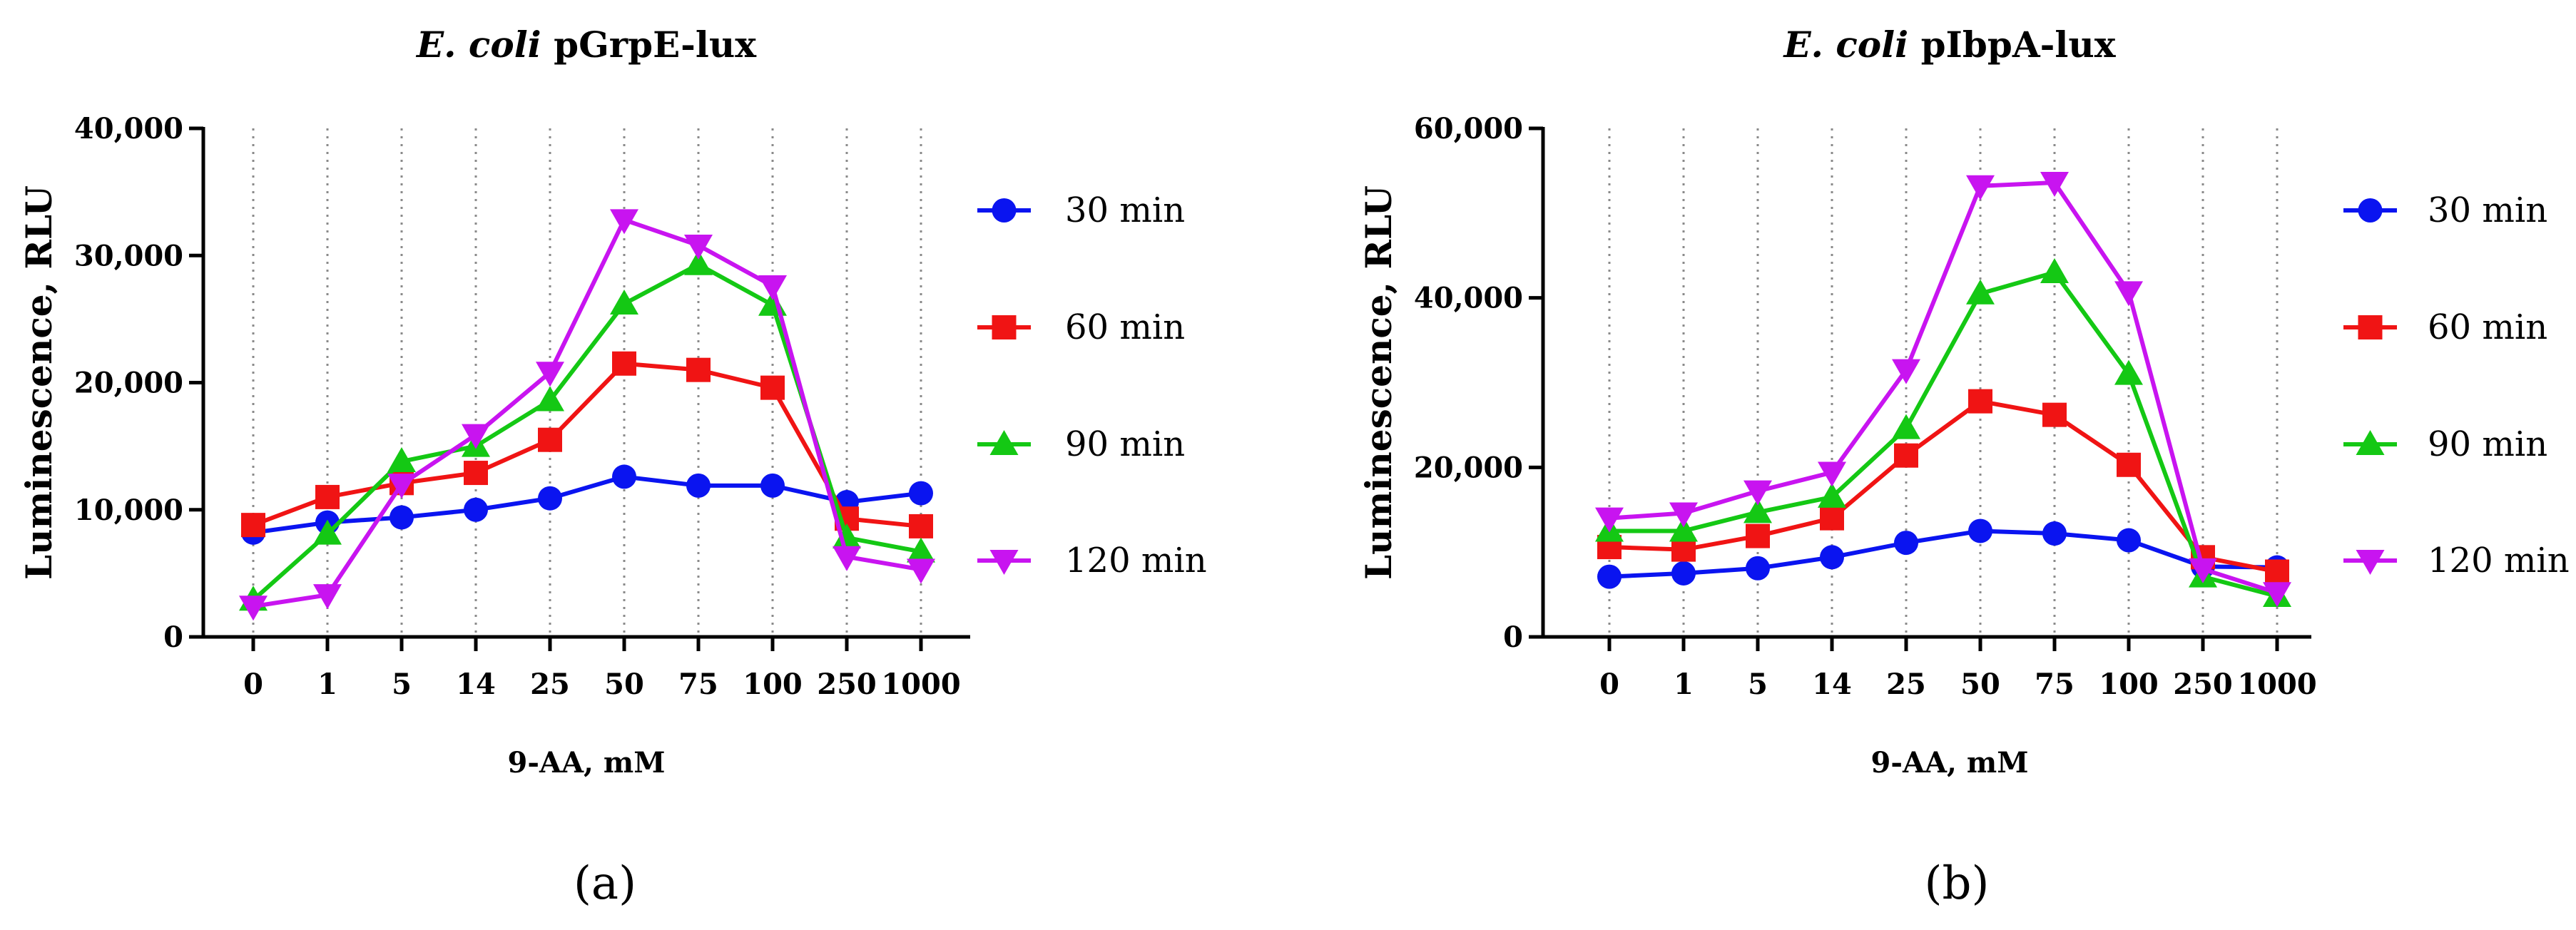  I want to click on y-tick-label: 10,000, so click(128, 510).